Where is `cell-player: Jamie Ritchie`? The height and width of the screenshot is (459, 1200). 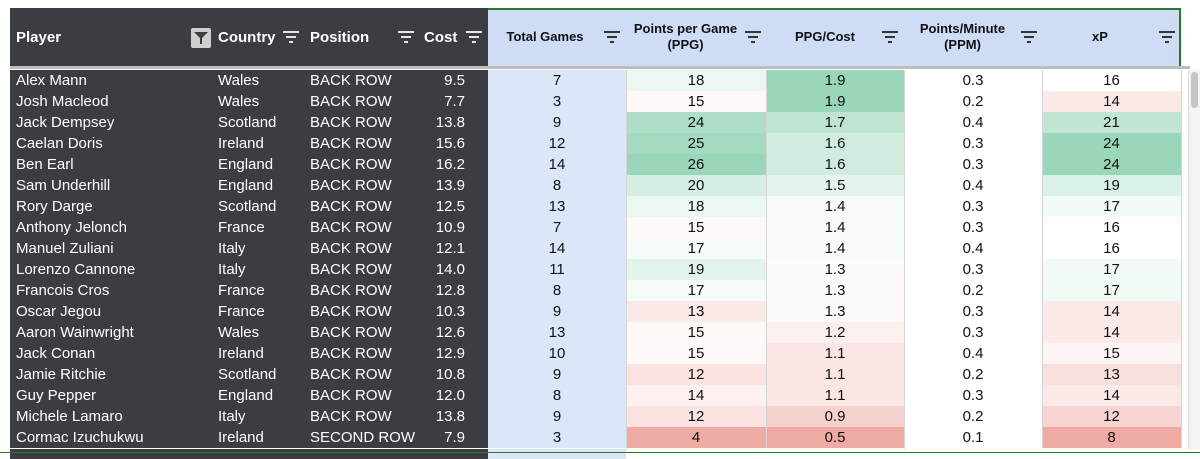 cell-player: Jamie Ritchie is located at coordinates (109, 374).